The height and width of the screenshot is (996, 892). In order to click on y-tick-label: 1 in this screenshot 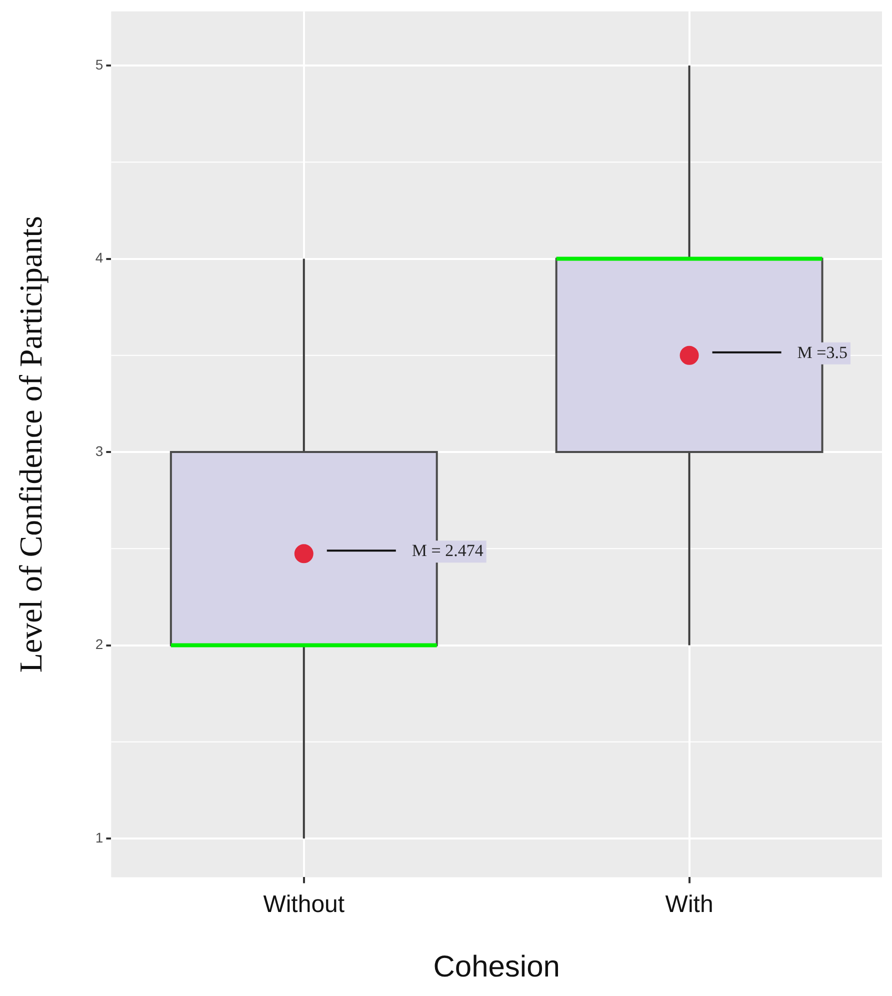, I will do `click(99, 837)`.